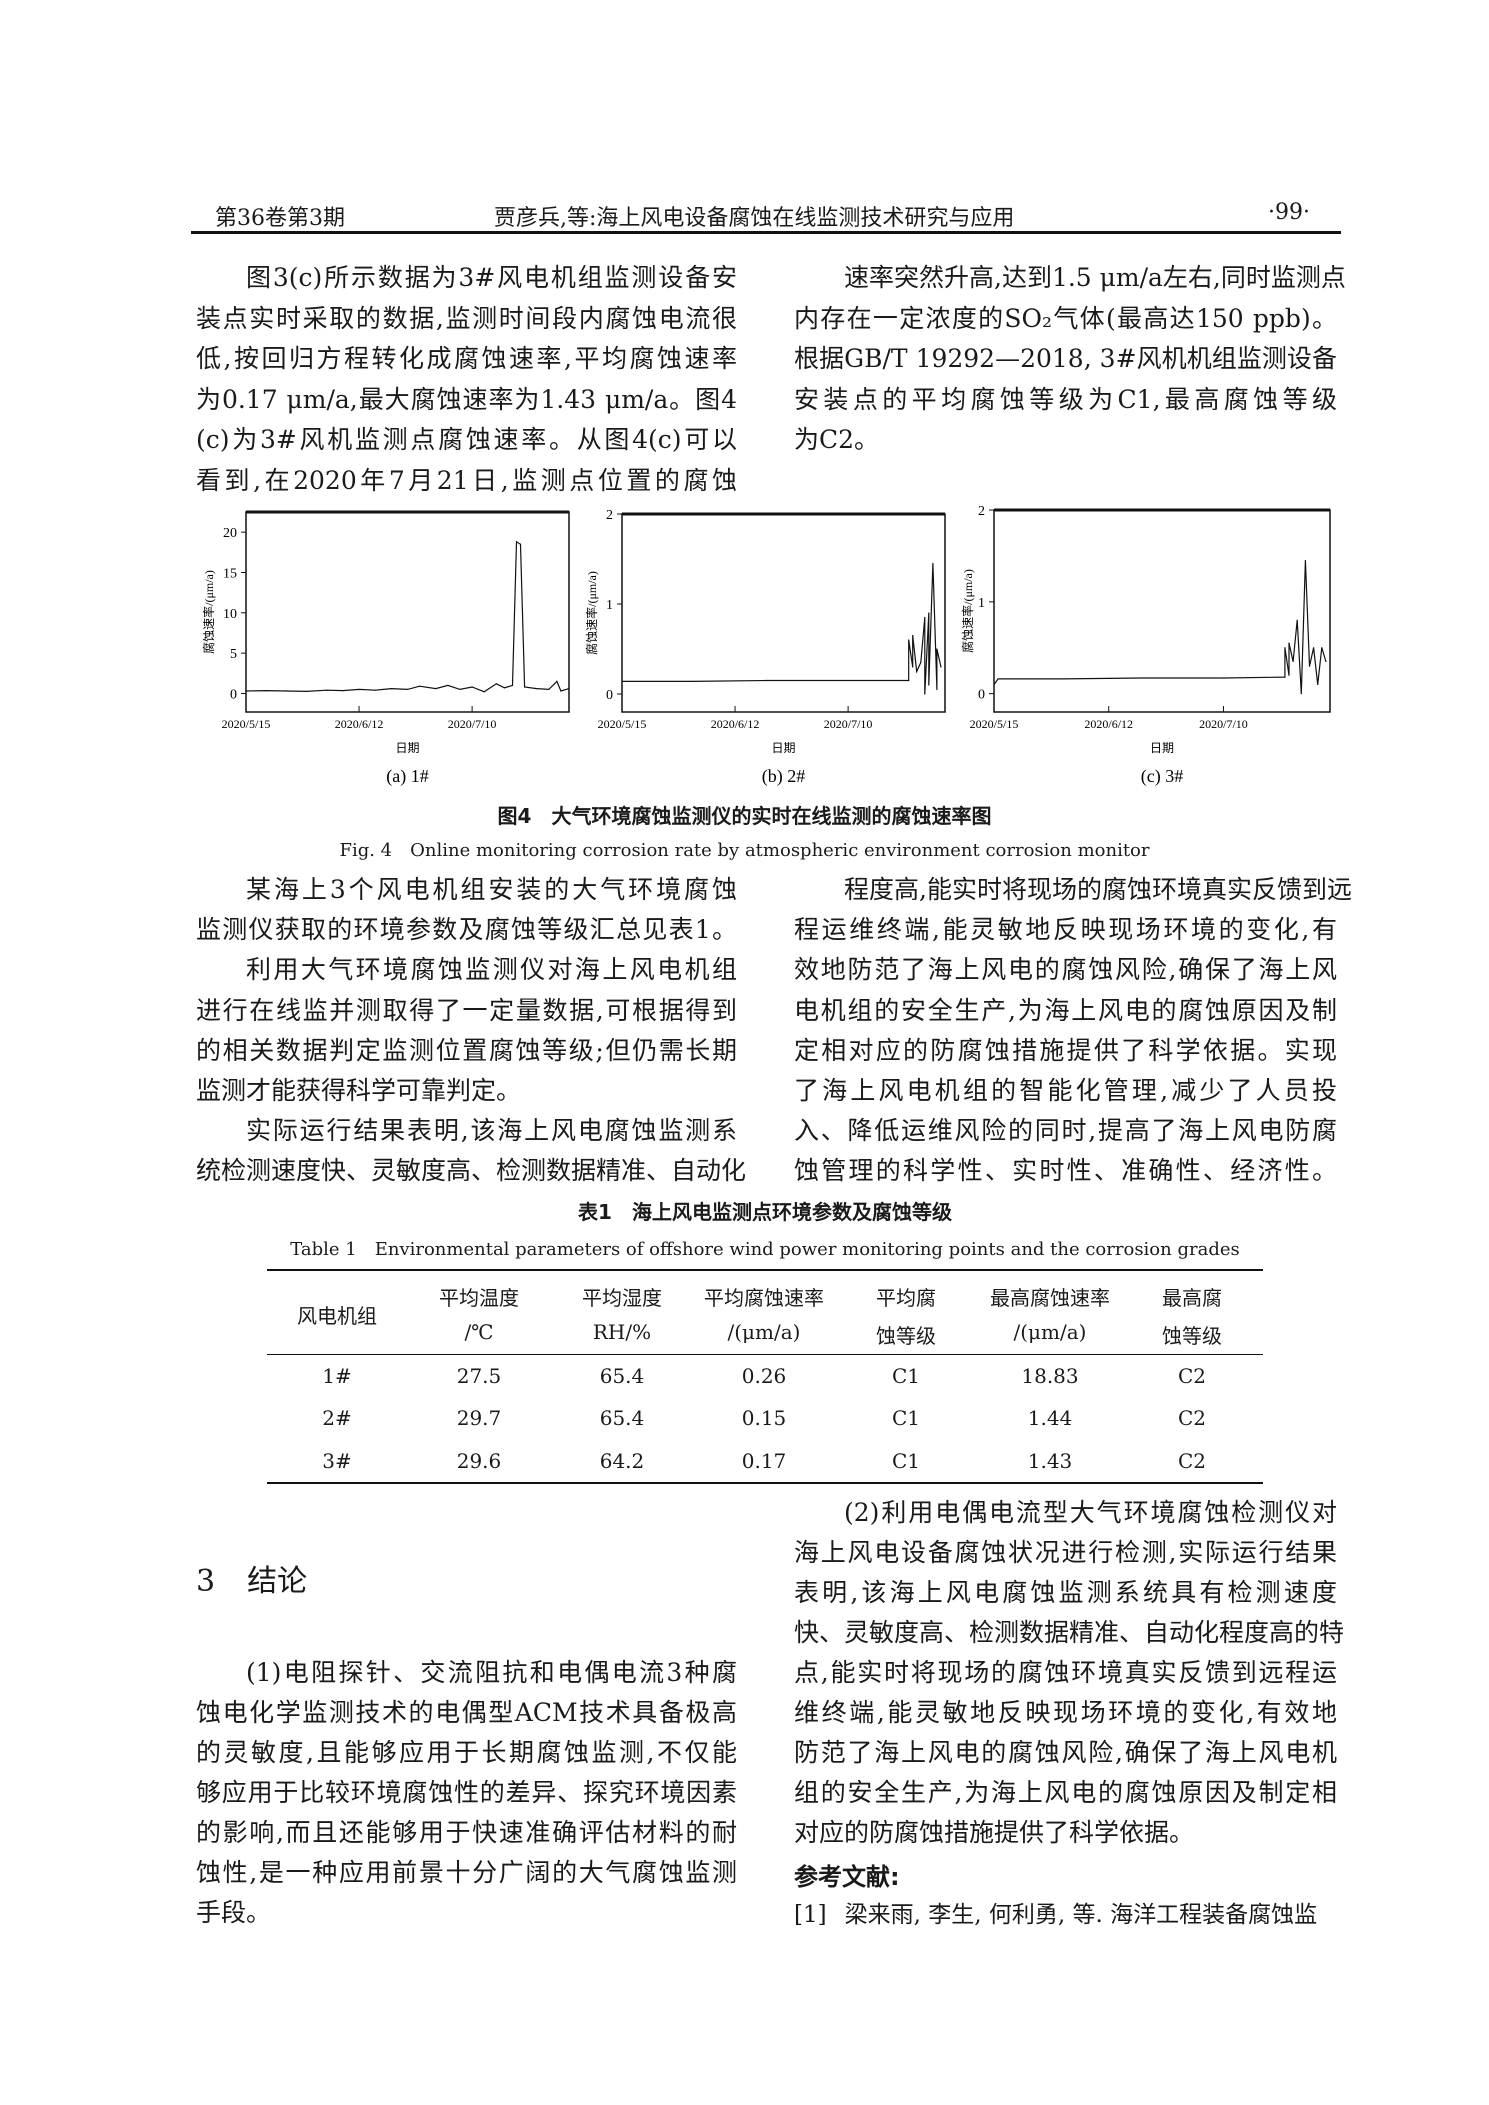  What do you see at coordinates (1081, 1915) in the screenshot?
I see `reference-text: 梁来雨, 李生, 何利勇, 等. 海洋工程装备腐蚀监` at bounding box center [1081, 1915].